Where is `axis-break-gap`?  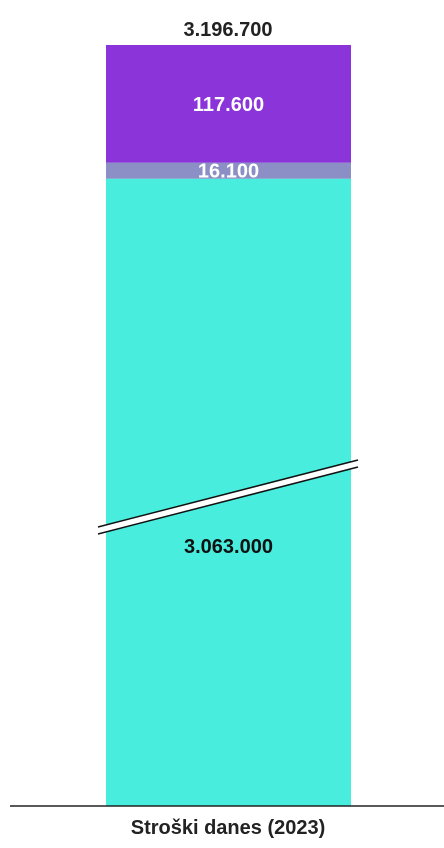
axis-break-gap is located at coordinates (228, 497).